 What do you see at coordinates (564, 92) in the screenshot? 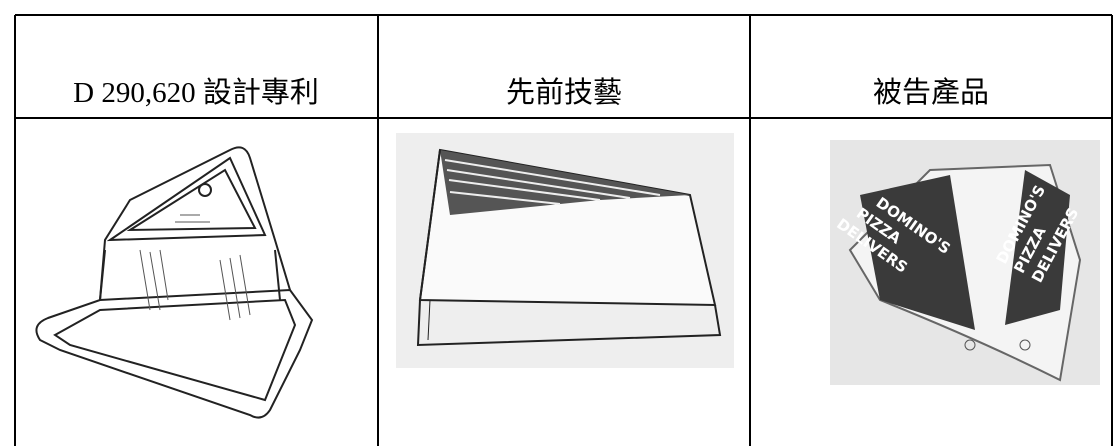
I see `header-cell: 先前技藝` at bounding box center [564, 92].